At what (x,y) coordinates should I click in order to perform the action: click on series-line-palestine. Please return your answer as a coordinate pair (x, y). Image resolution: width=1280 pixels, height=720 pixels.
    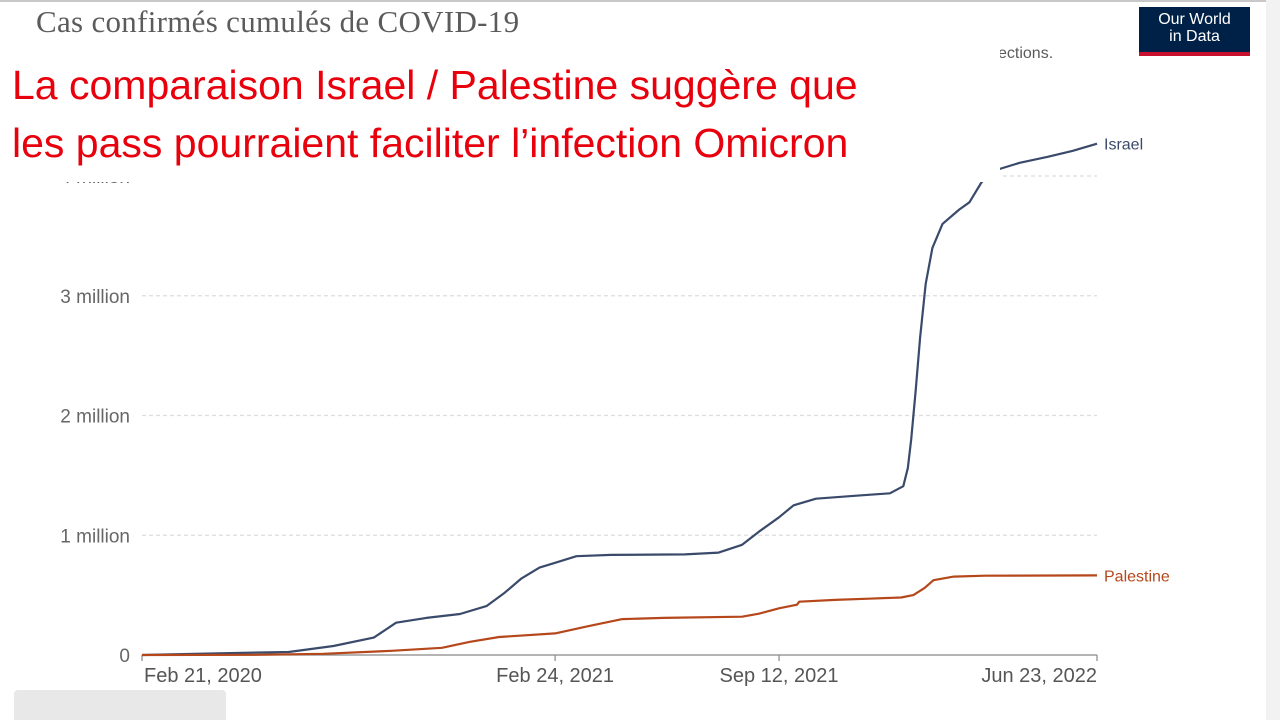
    Looking at the image, I should click on (619, 615).